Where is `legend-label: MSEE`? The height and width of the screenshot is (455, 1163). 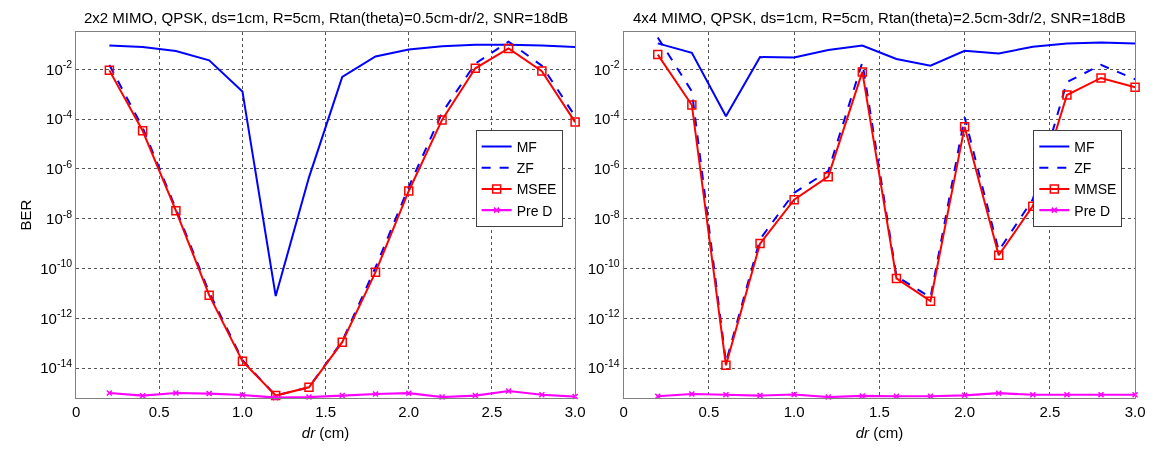
legend-label: MSEE is located at coordinates (536, 189).